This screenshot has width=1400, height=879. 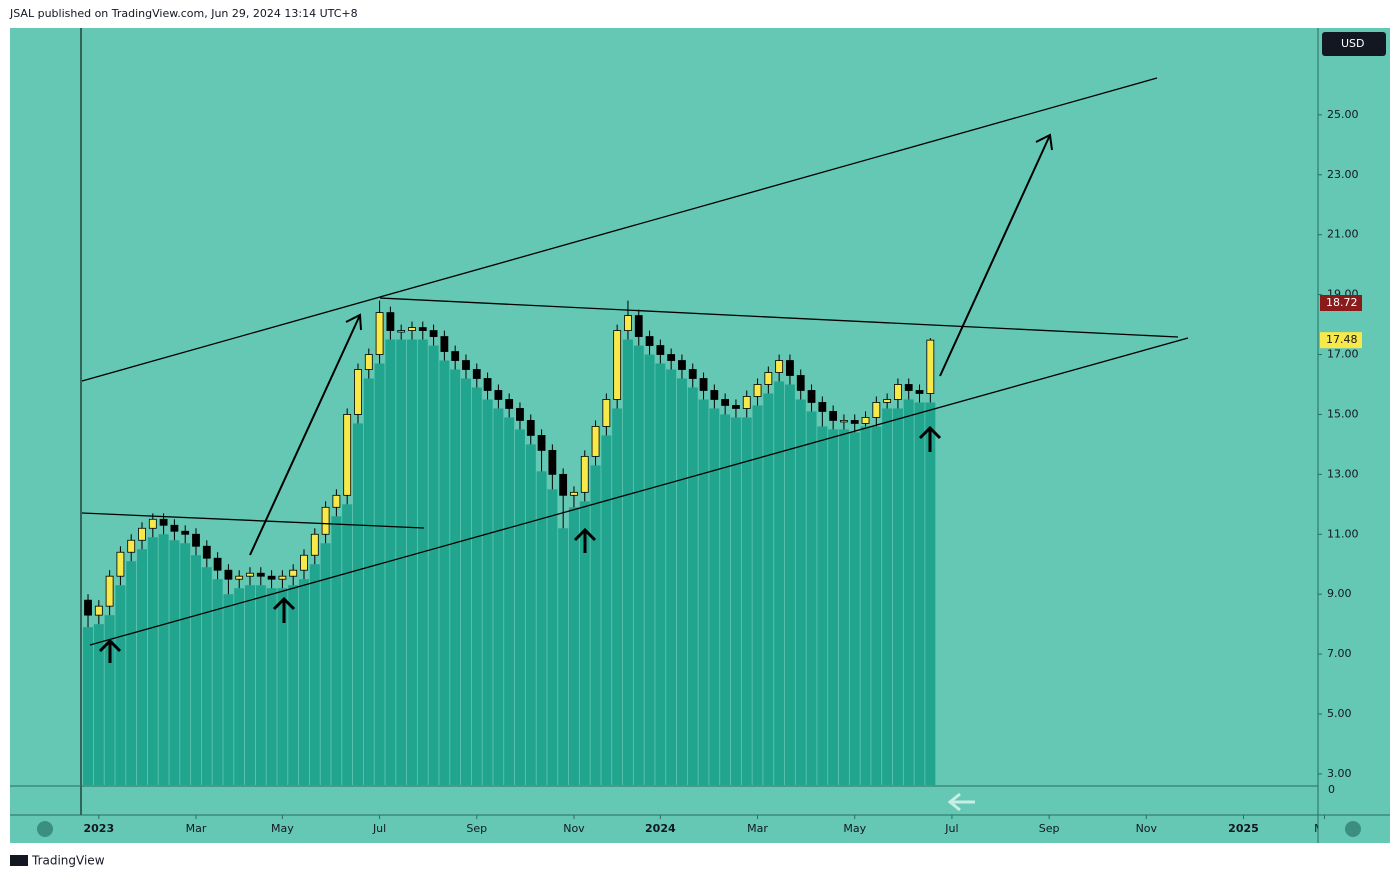 What do you see at coordinates (284, 609) in the screenshot?
I see `up-arrow` at bounding box center [284, 609].